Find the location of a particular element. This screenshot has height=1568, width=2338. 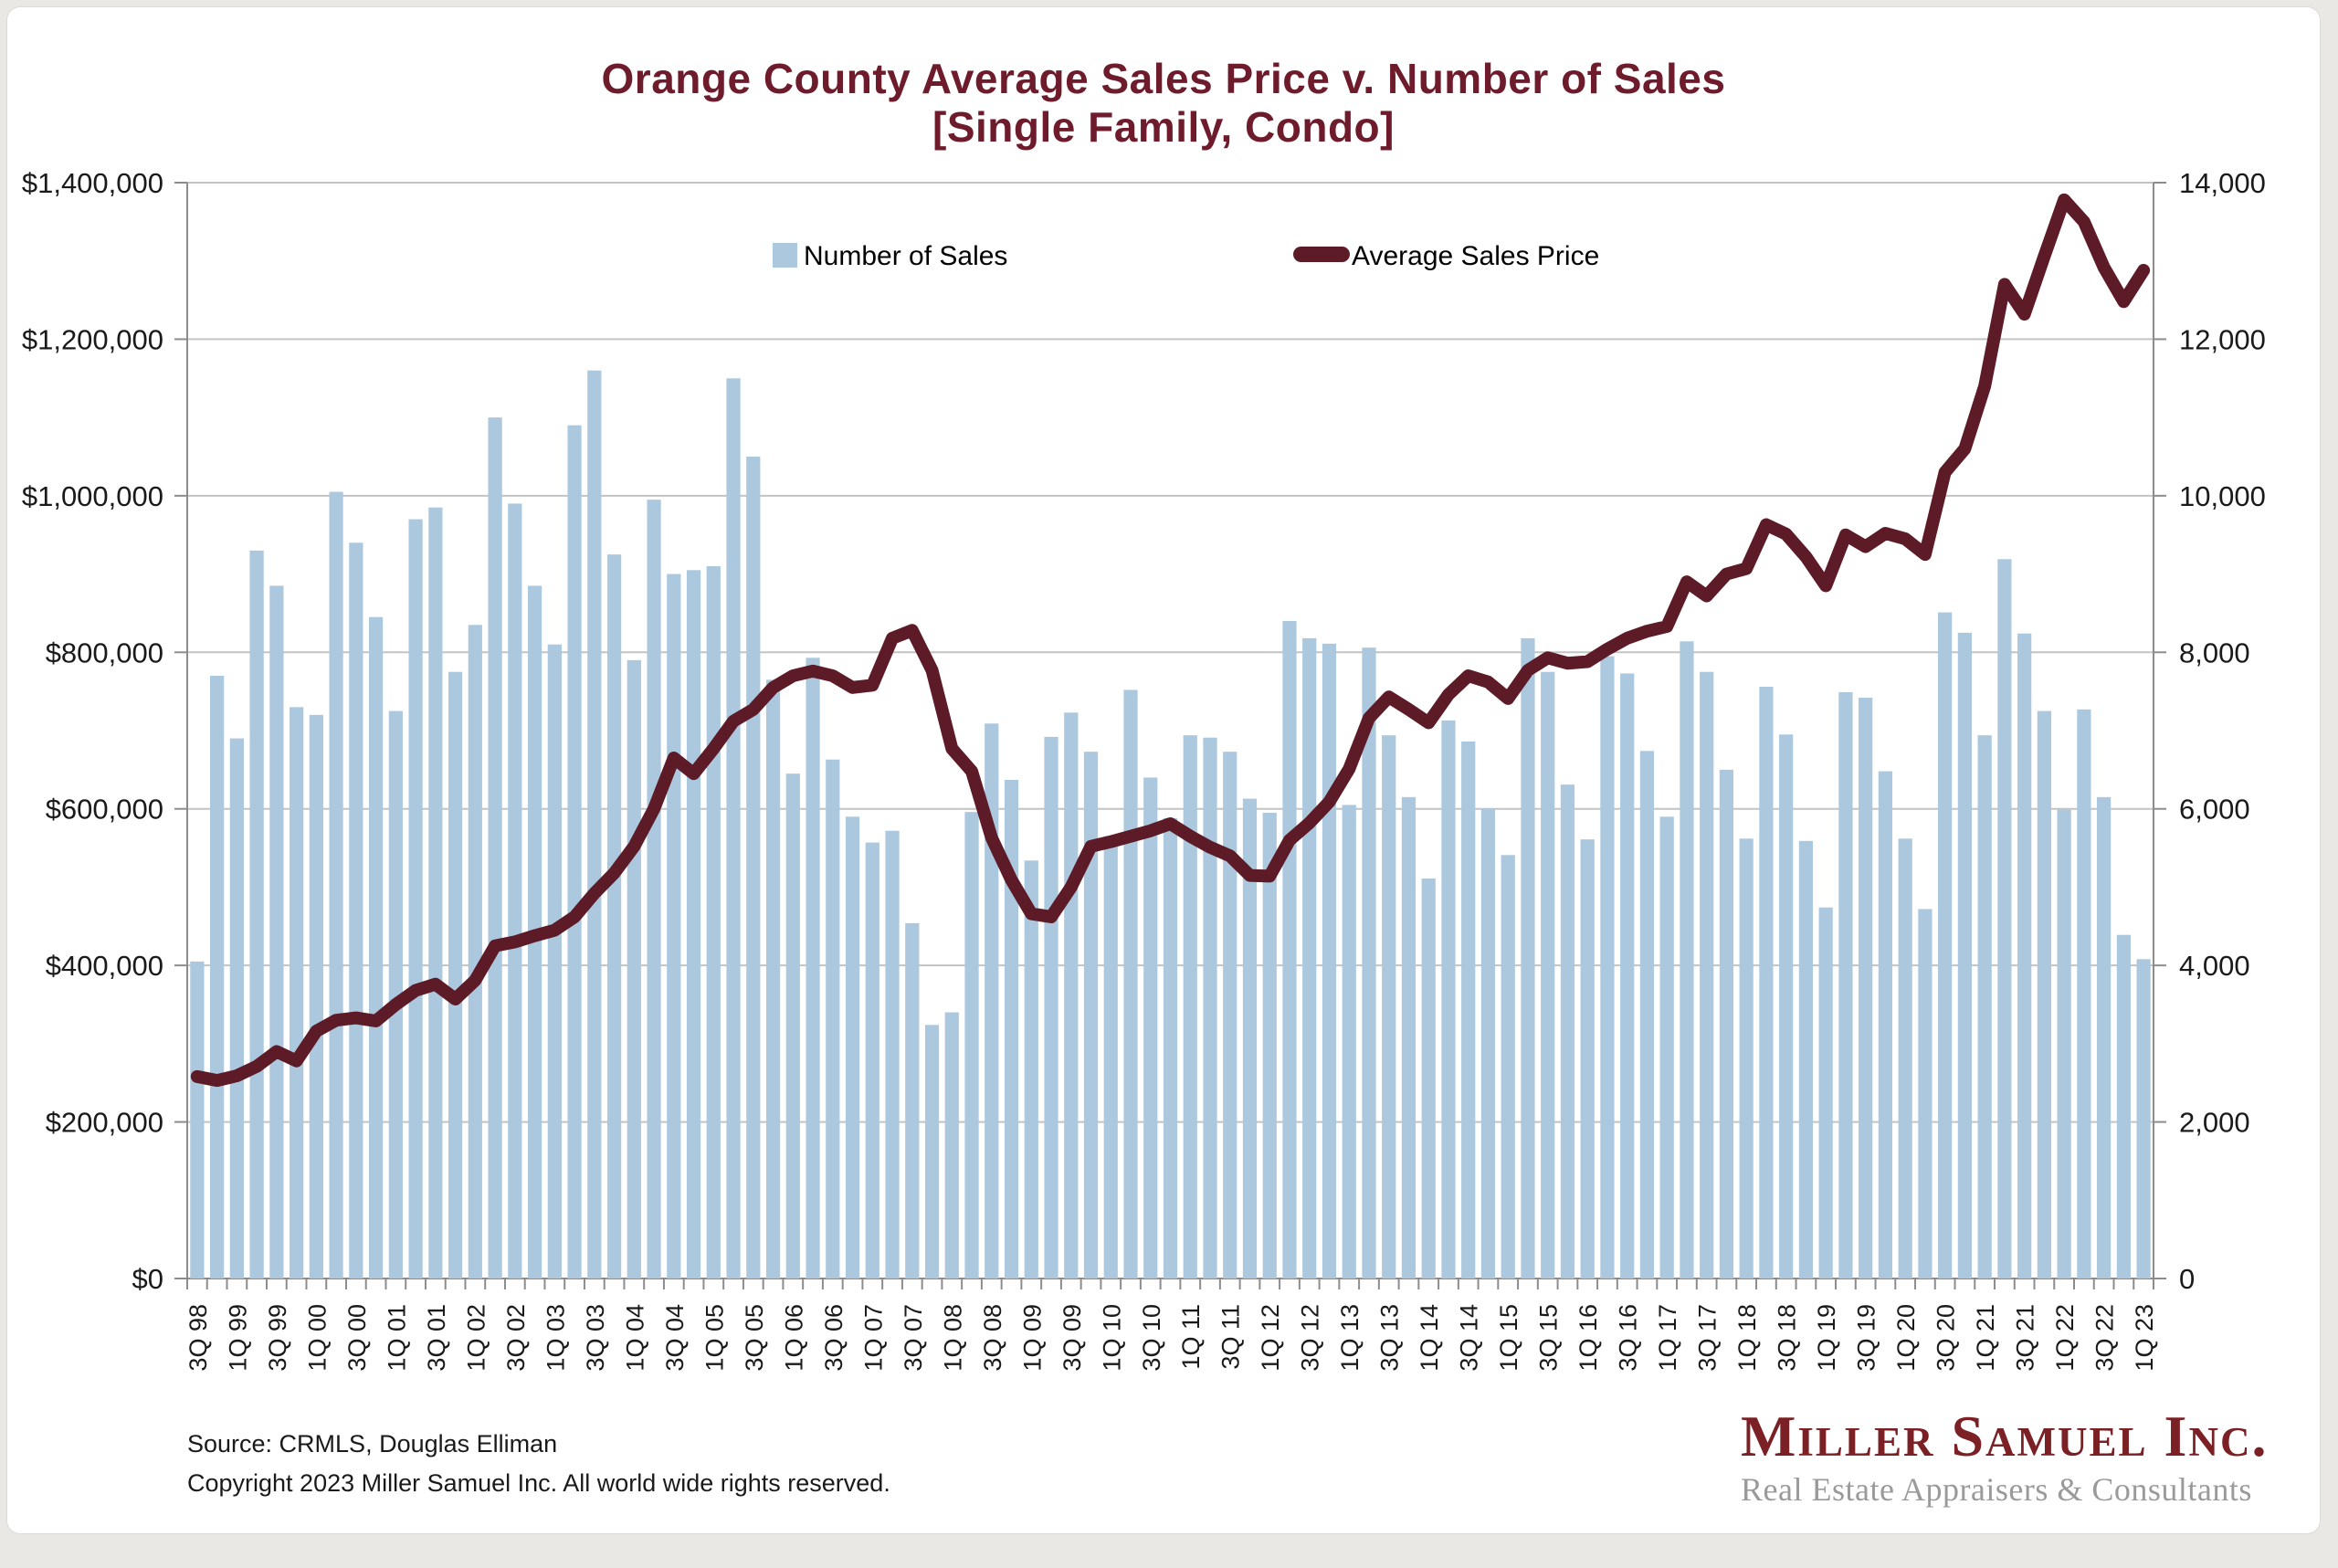

x-axis-label: 3Q 03 is located at coordinates (595, 1338).